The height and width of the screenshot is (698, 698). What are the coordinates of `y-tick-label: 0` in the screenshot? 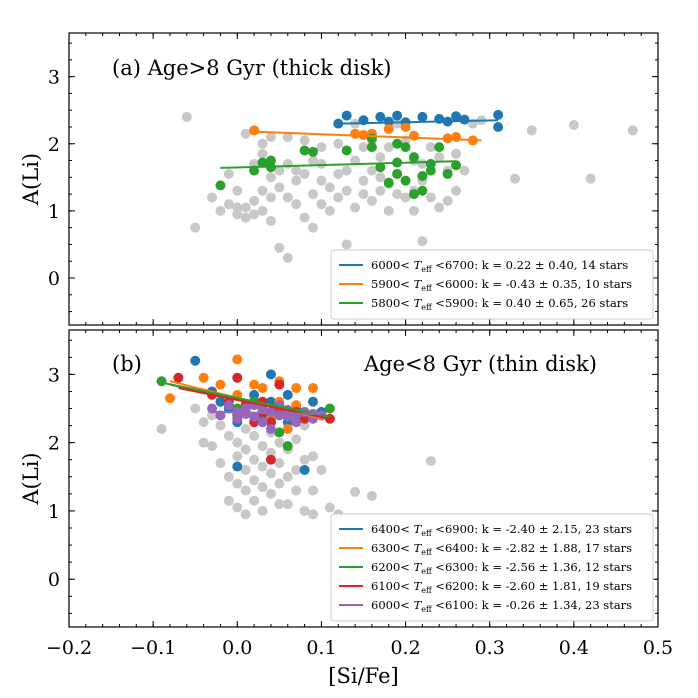 It's located at (54, 580).